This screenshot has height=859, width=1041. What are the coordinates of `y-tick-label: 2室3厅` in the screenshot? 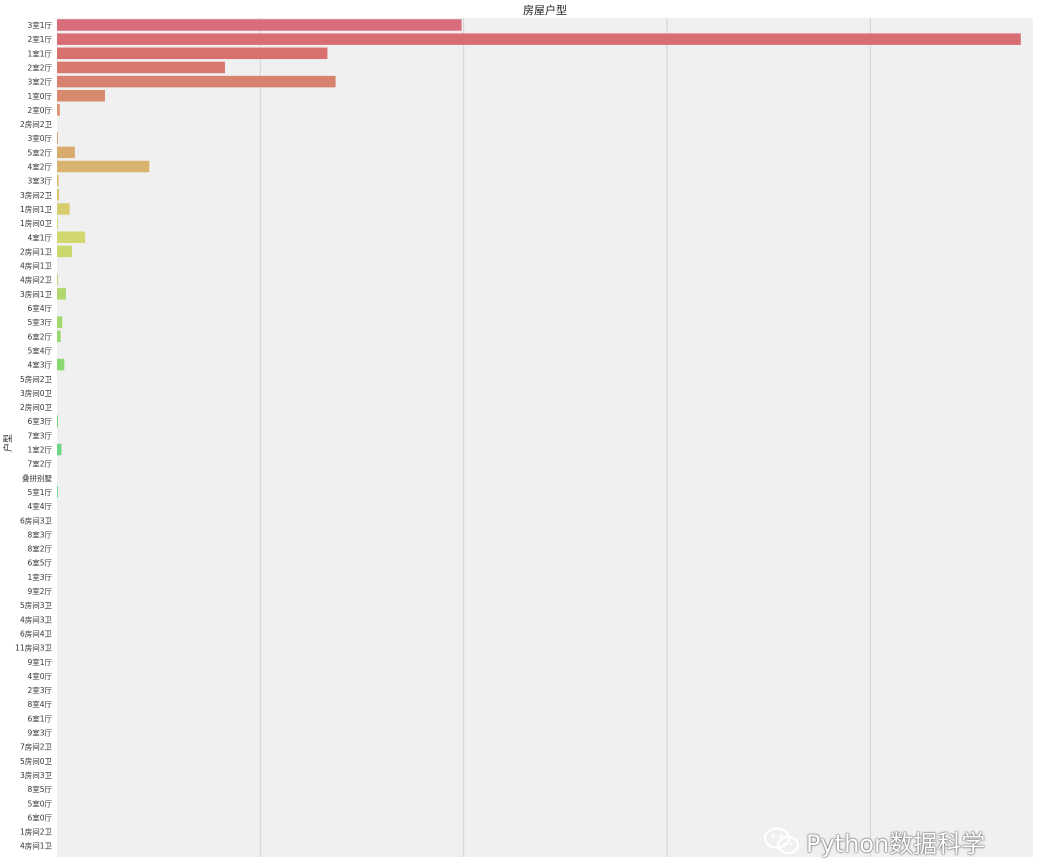 It's located at (39, 690).